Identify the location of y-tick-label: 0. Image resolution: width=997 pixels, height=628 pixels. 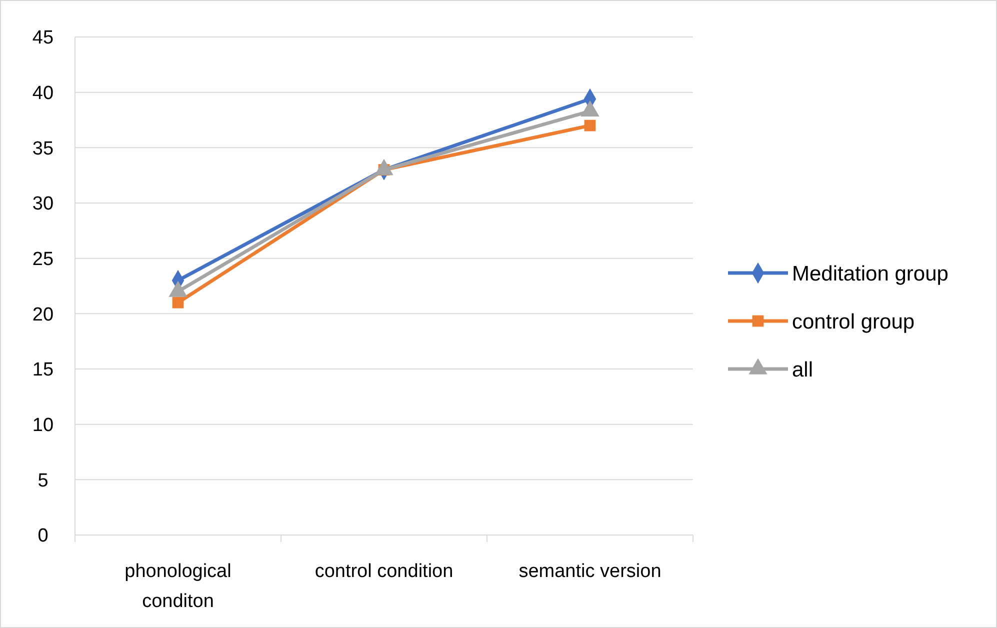
(43, 536).